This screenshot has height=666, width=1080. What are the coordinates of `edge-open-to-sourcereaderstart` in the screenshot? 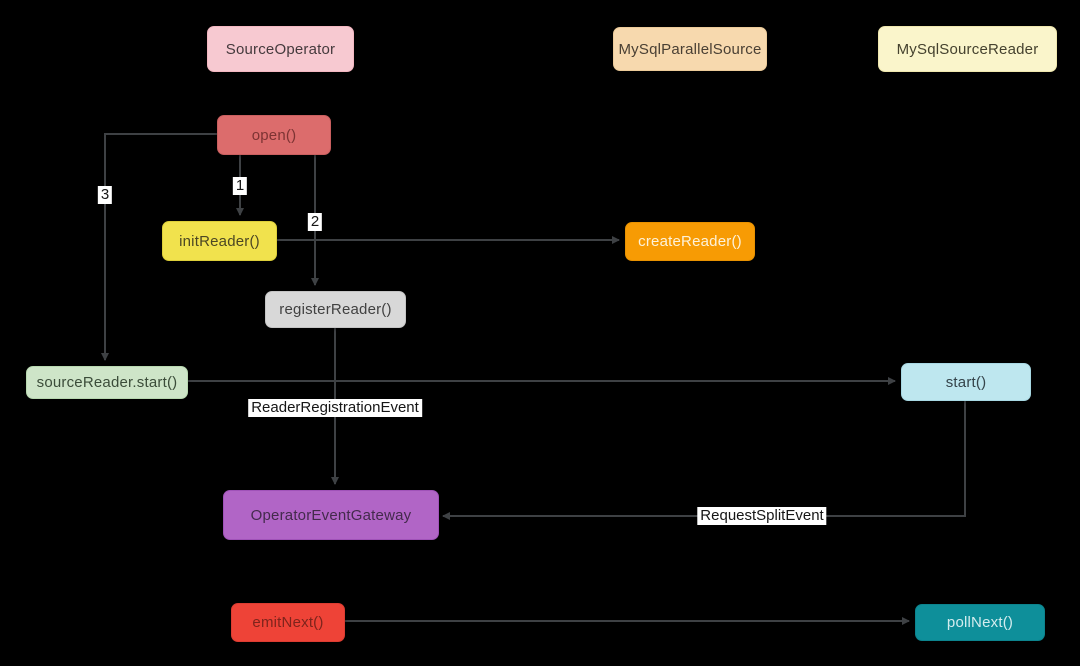 It's located at (159, 247).